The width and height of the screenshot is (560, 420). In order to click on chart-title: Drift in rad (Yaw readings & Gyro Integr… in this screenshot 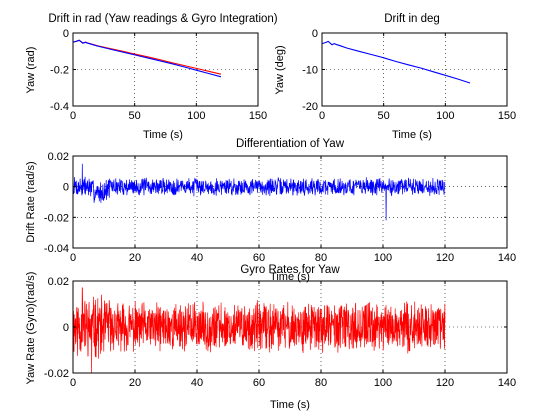, I will do `click(162, 19)`.